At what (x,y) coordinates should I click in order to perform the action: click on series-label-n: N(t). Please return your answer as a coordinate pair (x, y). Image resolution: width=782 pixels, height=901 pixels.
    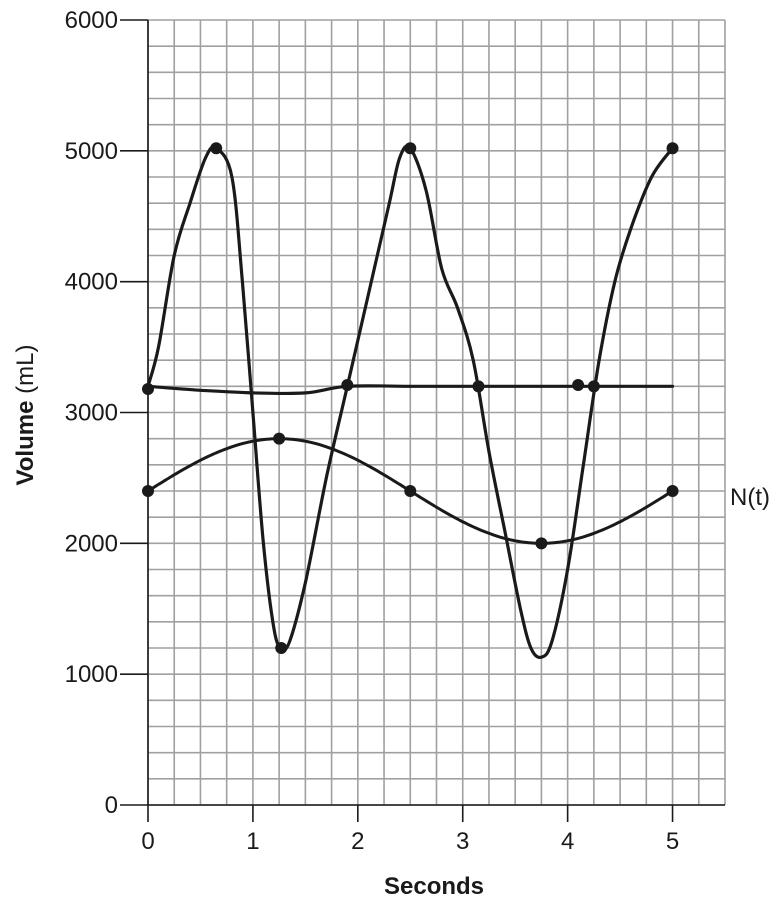
    Looking at the image, I should click on (750, 497).